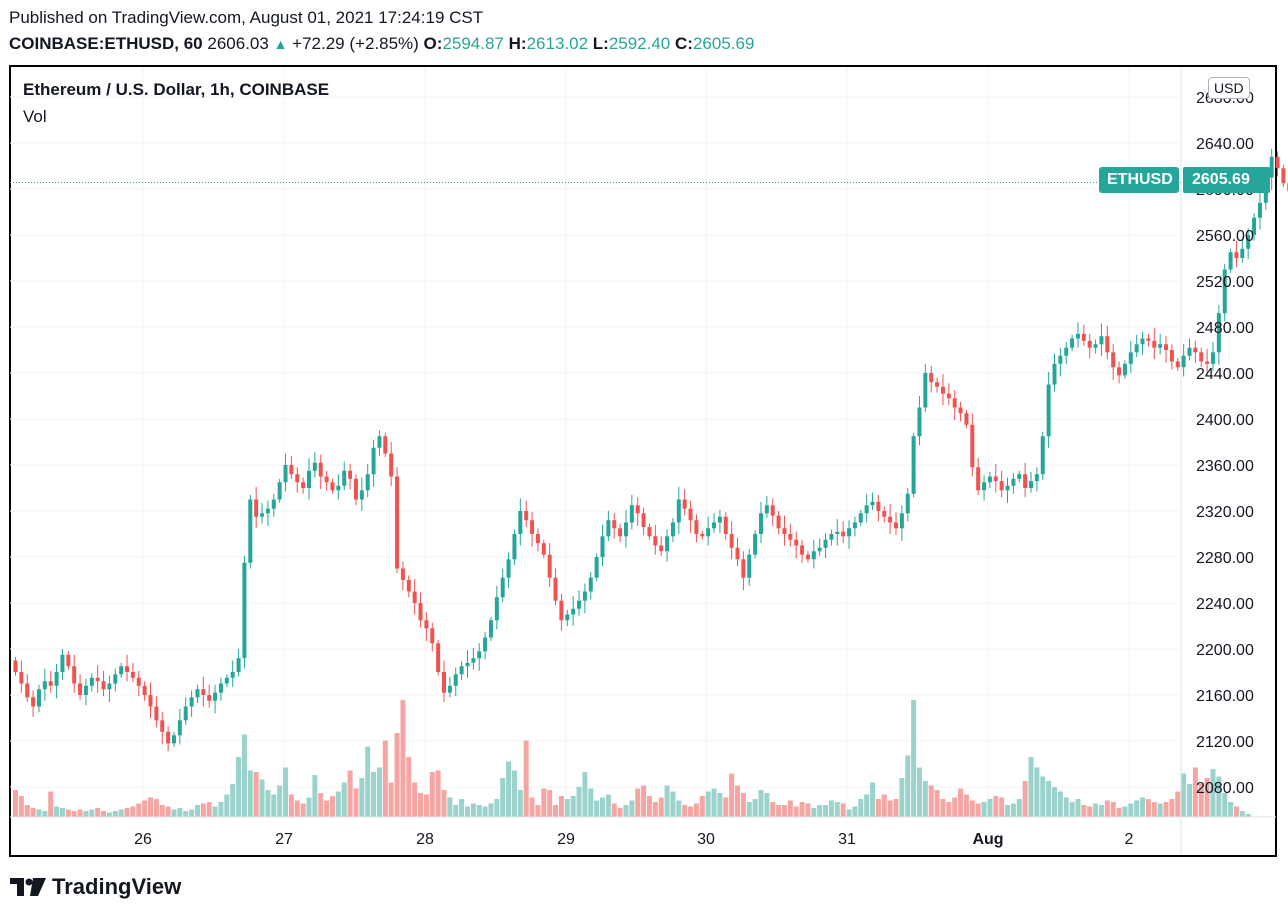 The image size is (1288, 914). I want to click on tradingview-logo: TradingView, so click(95, 887).